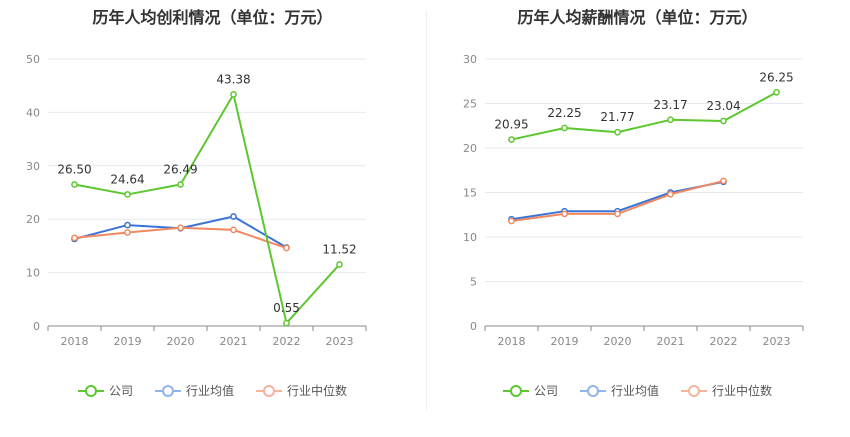  Describe the element at coordinates (473, 282) in the screenshot. I see `y-tick-label: 5` at that location.